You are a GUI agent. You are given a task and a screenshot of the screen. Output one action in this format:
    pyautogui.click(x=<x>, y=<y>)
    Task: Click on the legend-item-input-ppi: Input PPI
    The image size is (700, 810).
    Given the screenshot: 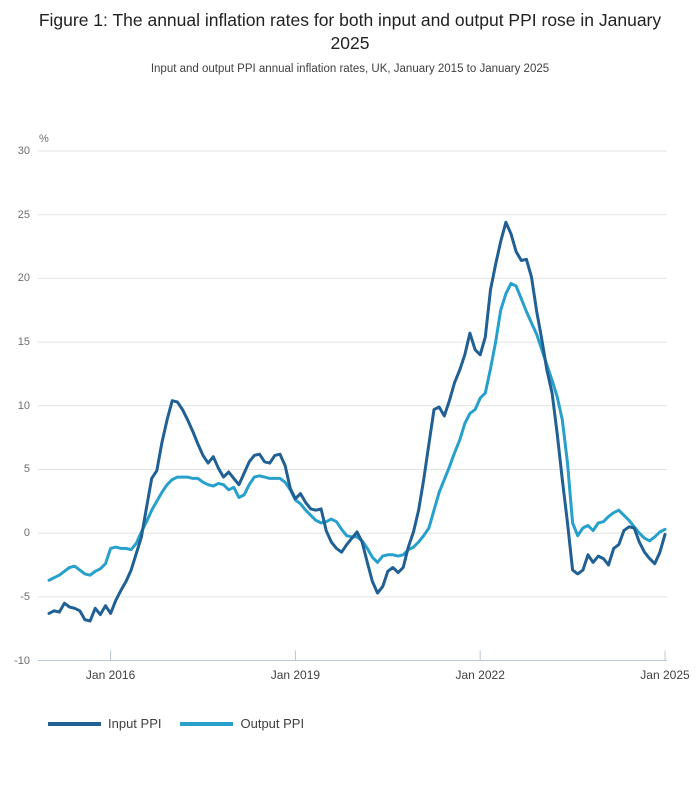 What is the action you would take?
    pyautogui.click(x=104, y=723)
    